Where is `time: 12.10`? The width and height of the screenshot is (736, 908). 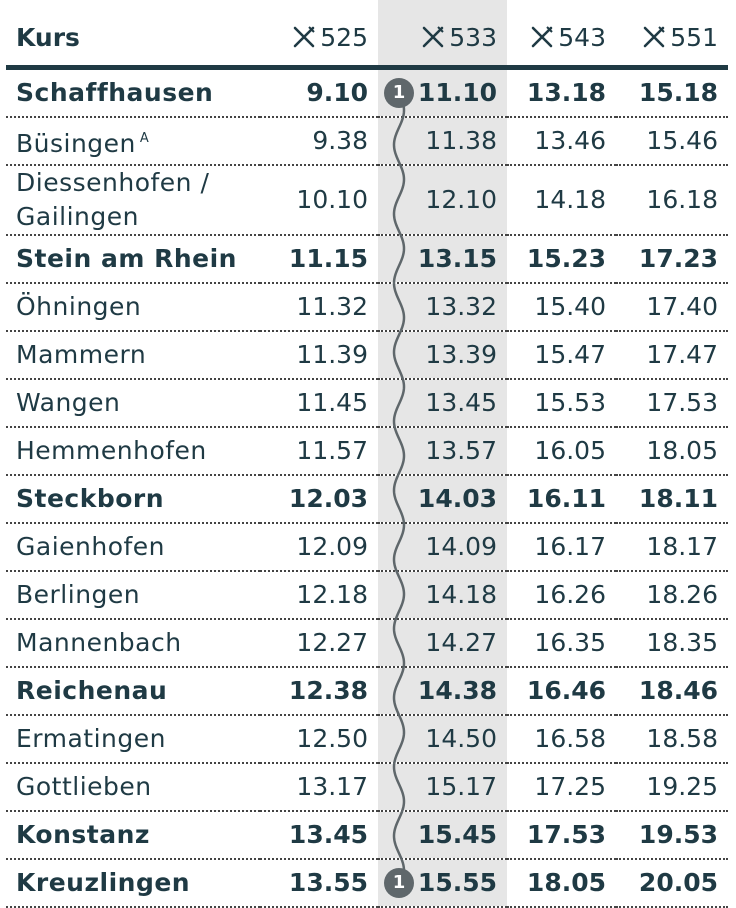
time: 12.10 is located at coordinates (461, 199).